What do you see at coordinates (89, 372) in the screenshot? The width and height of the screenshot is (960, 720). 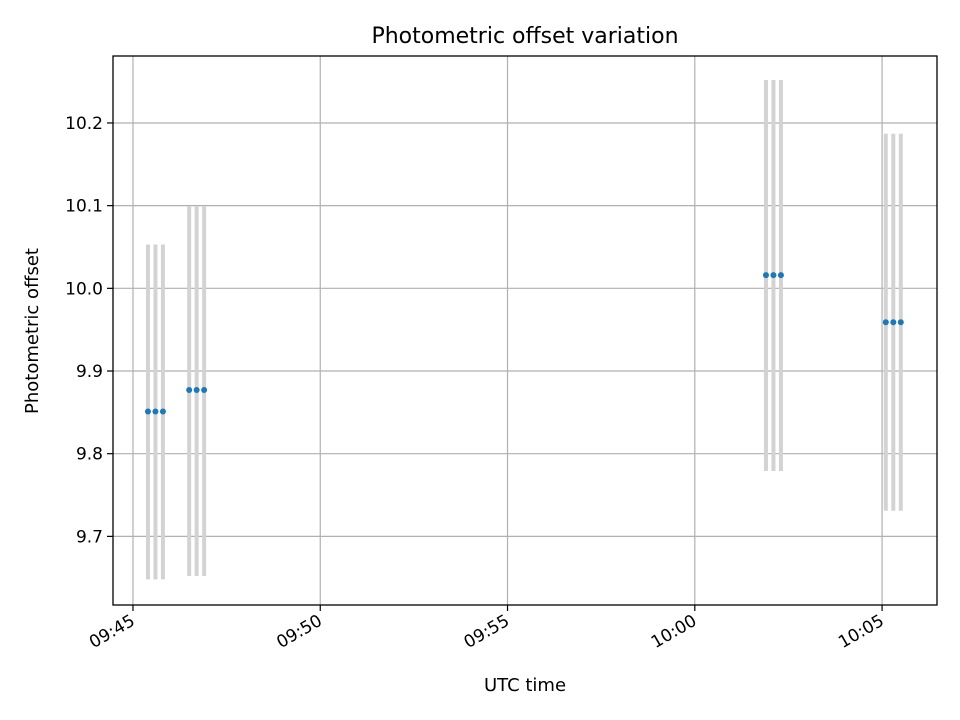 I see `y-tick-label: 9.9` at bounding box center [89, 372].